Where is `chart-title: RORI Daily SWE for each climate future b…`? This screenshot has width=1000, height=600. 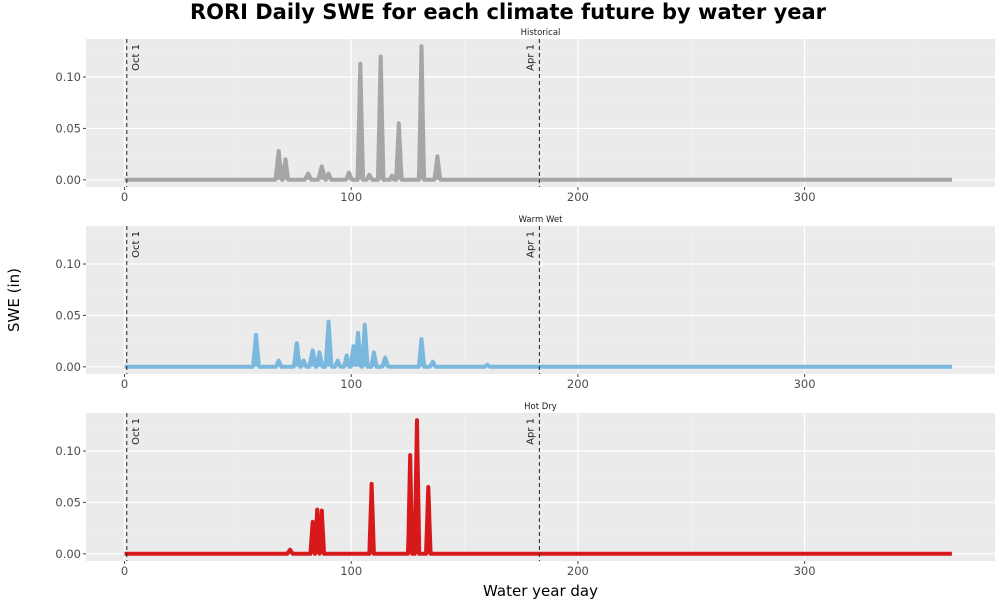 chart-title: RORI Daily SWE for each climate future b… is located at coordinates (508, 12).